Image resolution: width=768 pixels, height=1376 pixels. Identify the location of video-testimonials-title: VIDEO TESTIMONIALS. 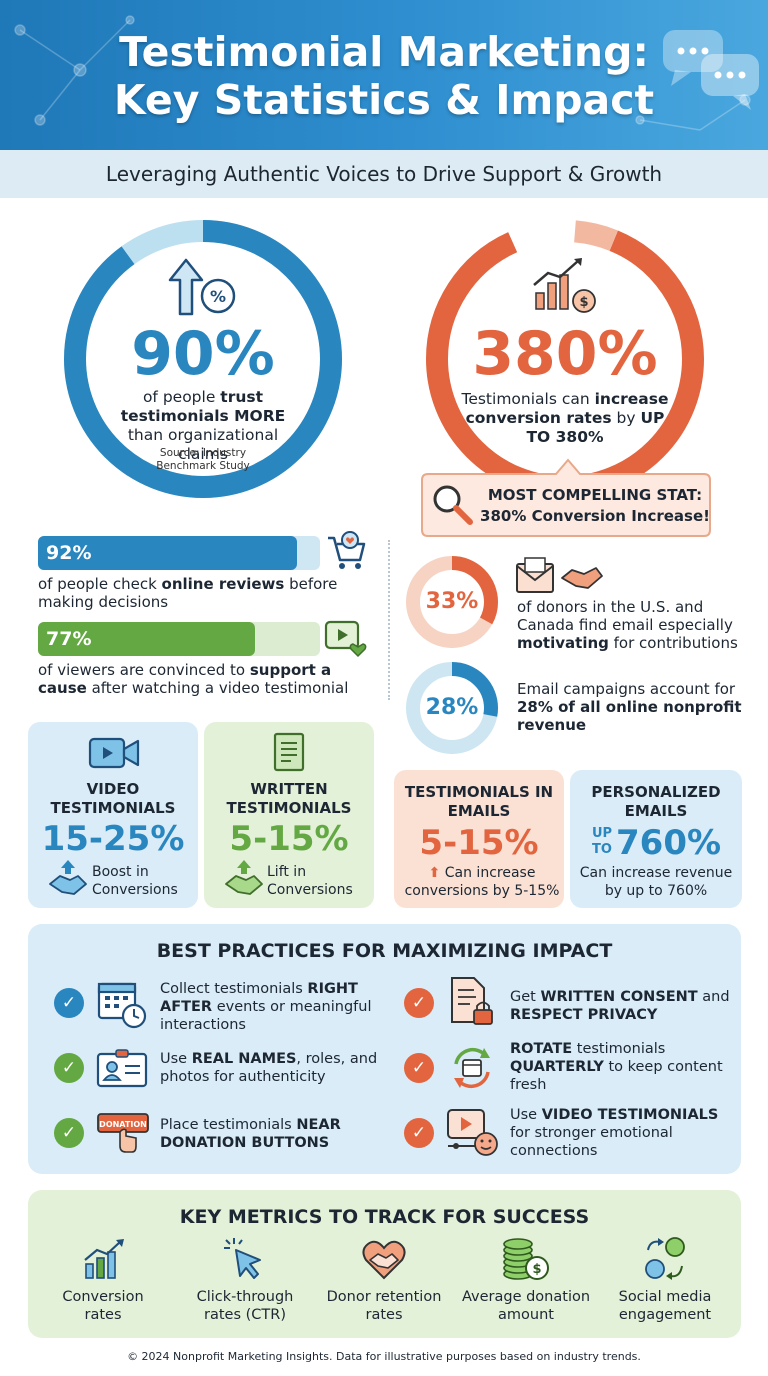
(113, 798).